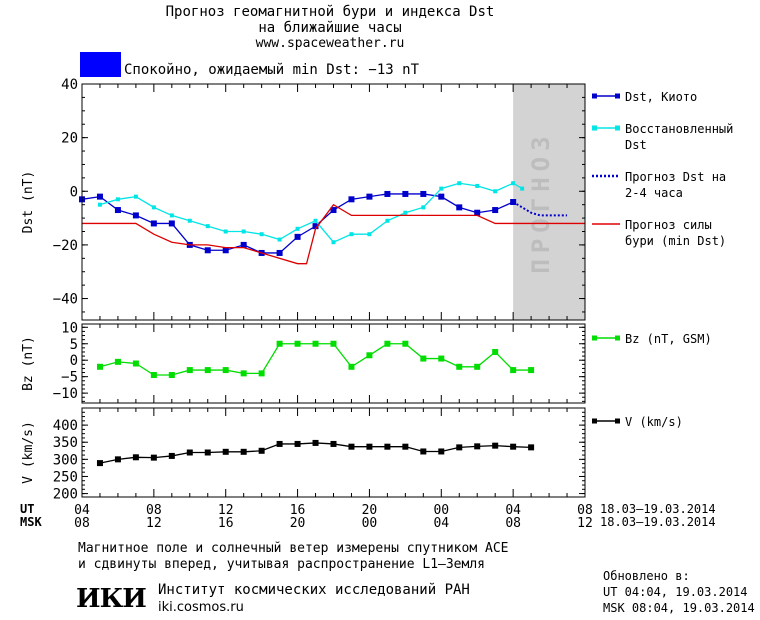  What do you see at coordinates (111, 599) in the screenshot?
I see `iki-logo: ИКИ` at bounding box center [111, 599].